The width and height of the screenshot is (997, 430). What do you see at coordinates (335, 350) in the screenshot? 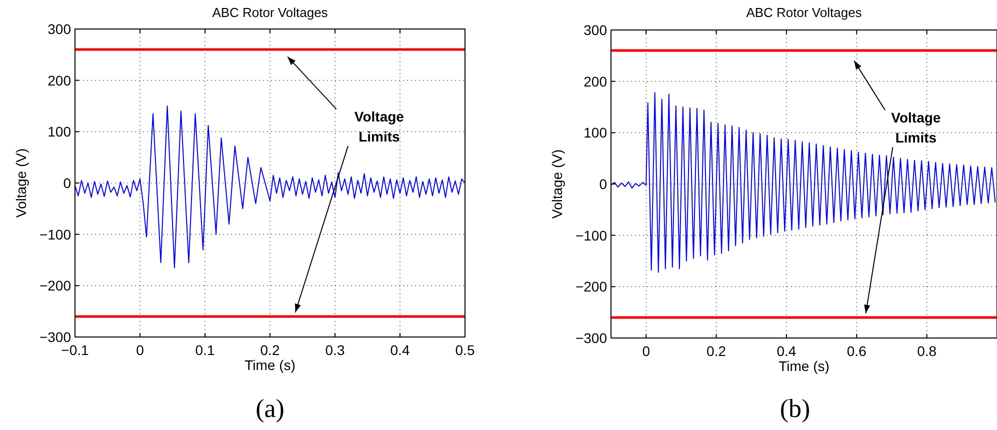
I see `x-tick-label: 0.3` at bounding box center [335, 350].